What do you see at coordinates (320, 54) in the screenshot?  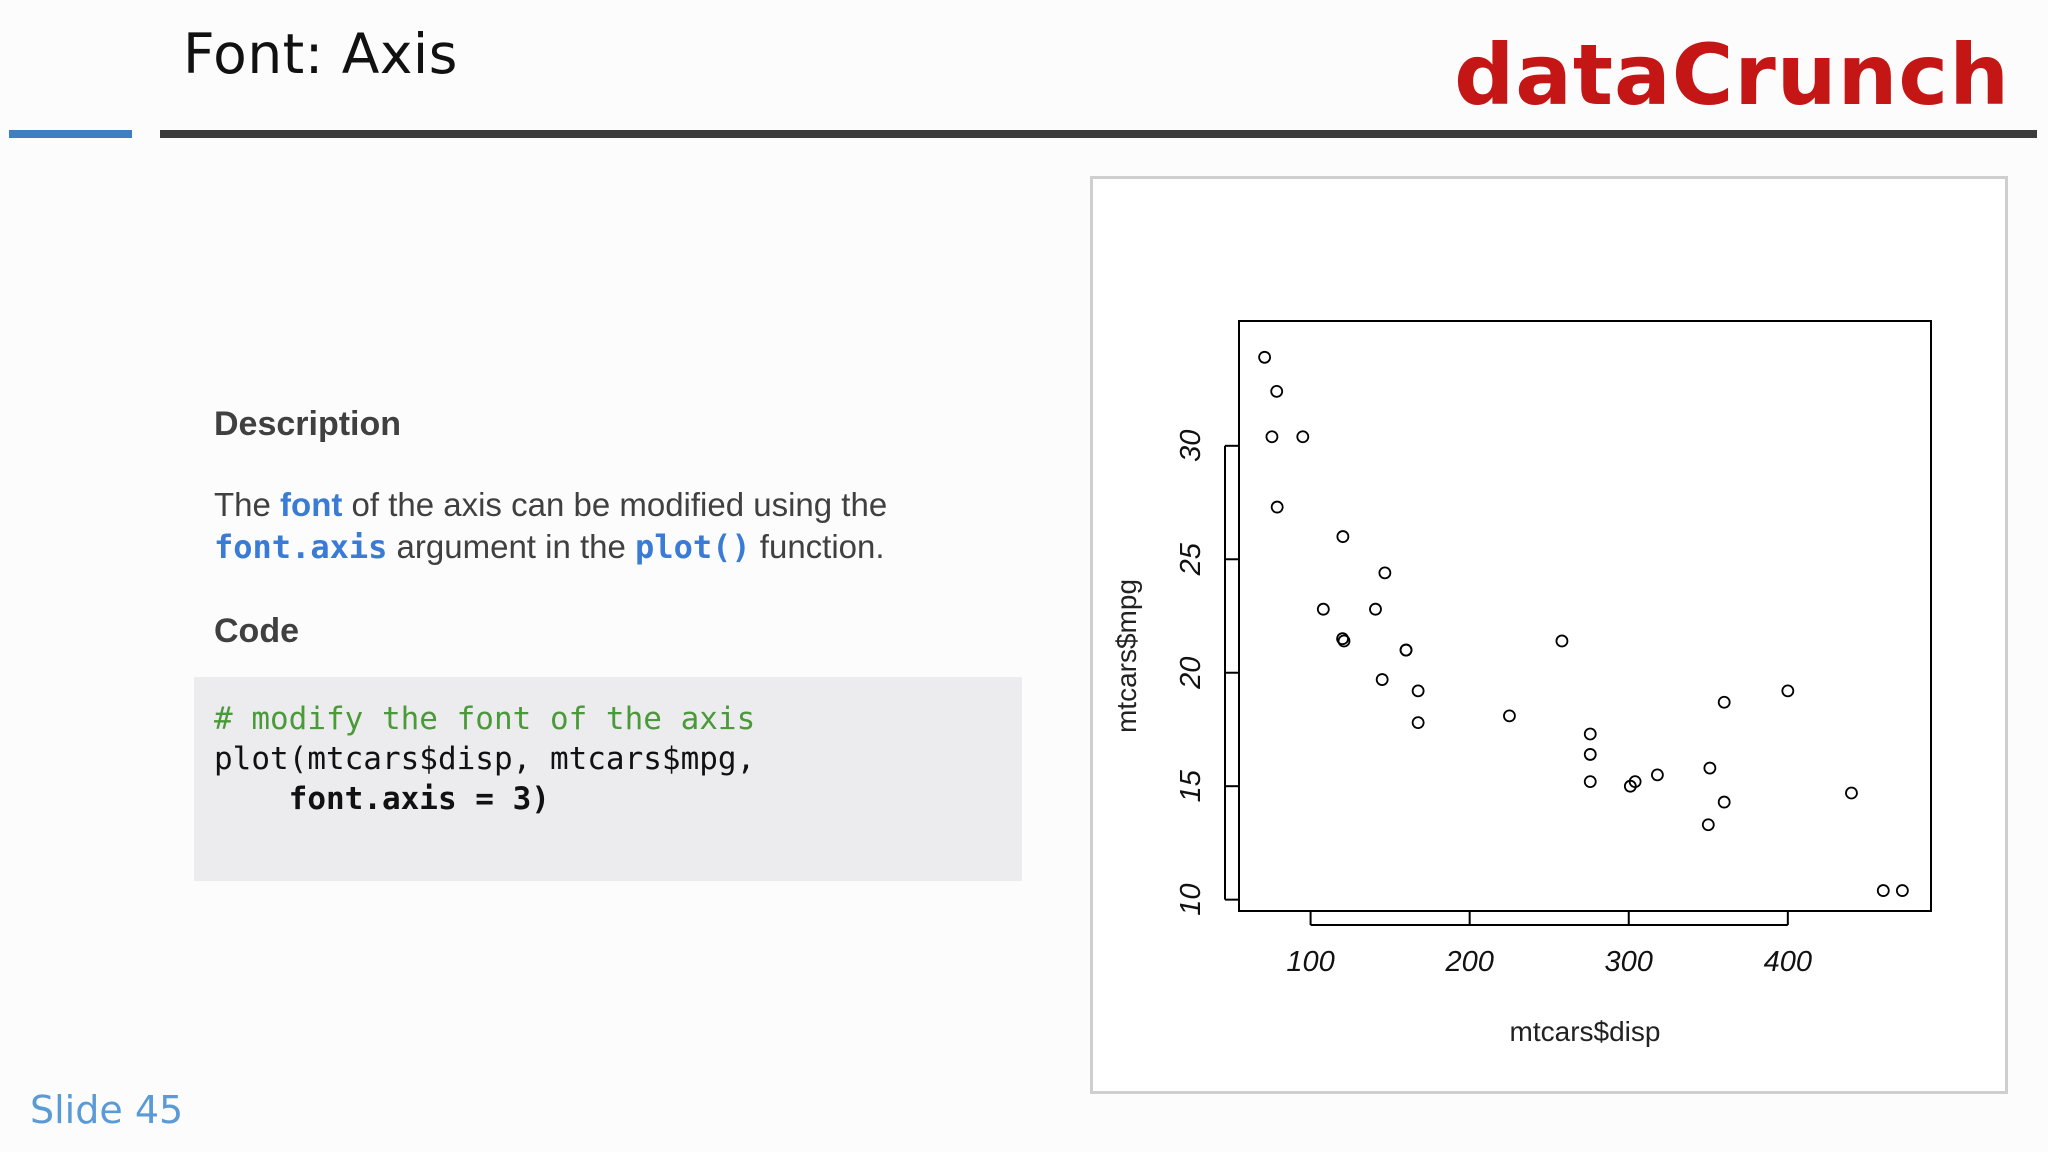 I see `slide-title: Font: Axis` at bounding box center [320, 54].